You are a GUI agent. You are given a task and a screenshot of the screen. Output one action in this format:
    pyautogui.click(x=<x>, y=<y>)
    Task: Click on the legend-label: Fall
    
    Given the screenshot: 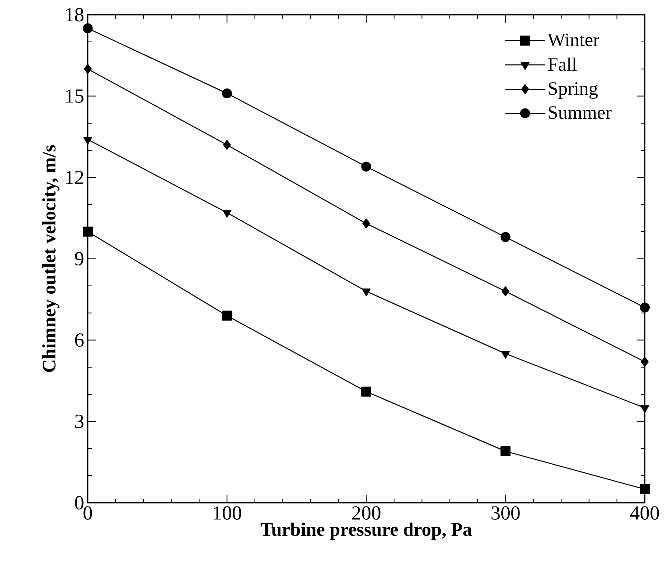 What is the action you would take?
    pyautogui.click(x=562, y=65)
    